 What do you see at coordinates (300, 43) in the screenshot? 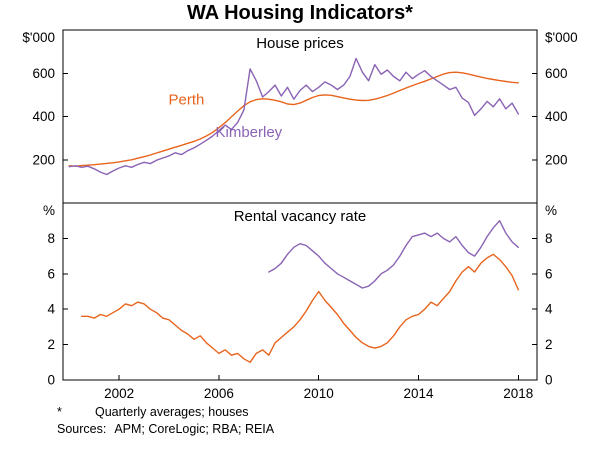
I see `panel-title: House prices` at bounding box center [300, 43].